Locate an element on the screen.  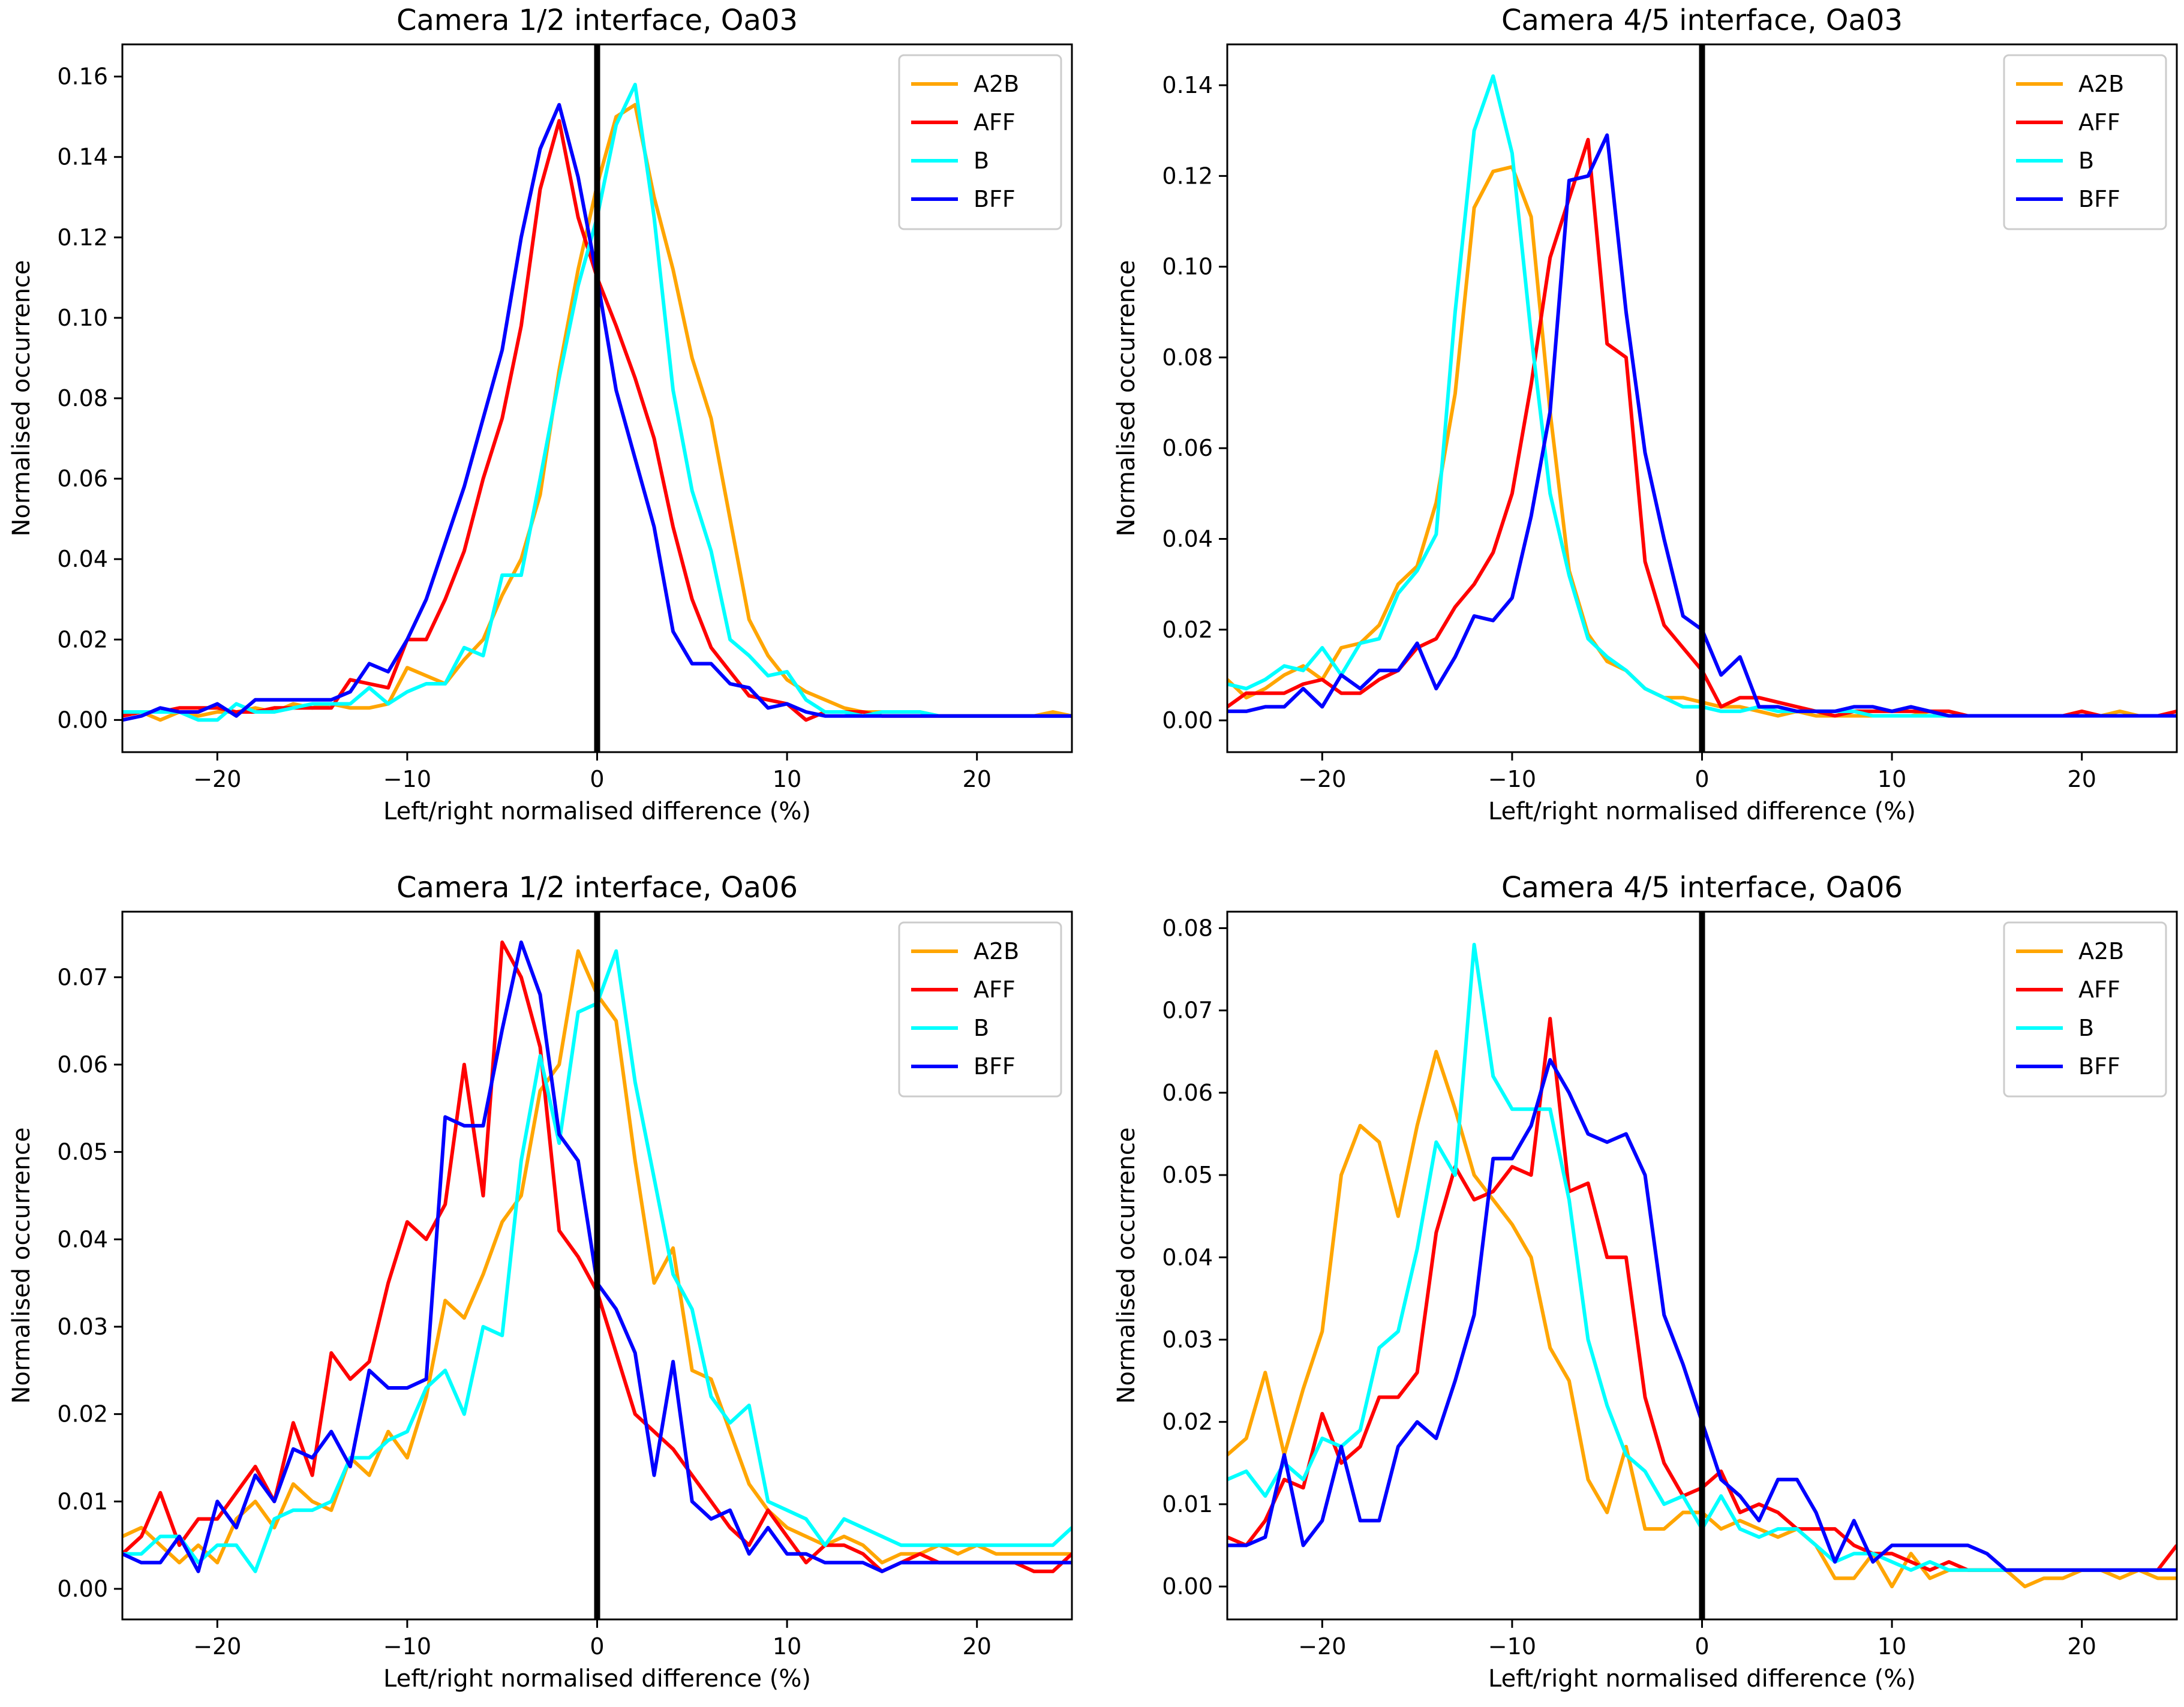
chart-title: Camera 1/2 interface, Oa06 is located at coordinates (597, 887).